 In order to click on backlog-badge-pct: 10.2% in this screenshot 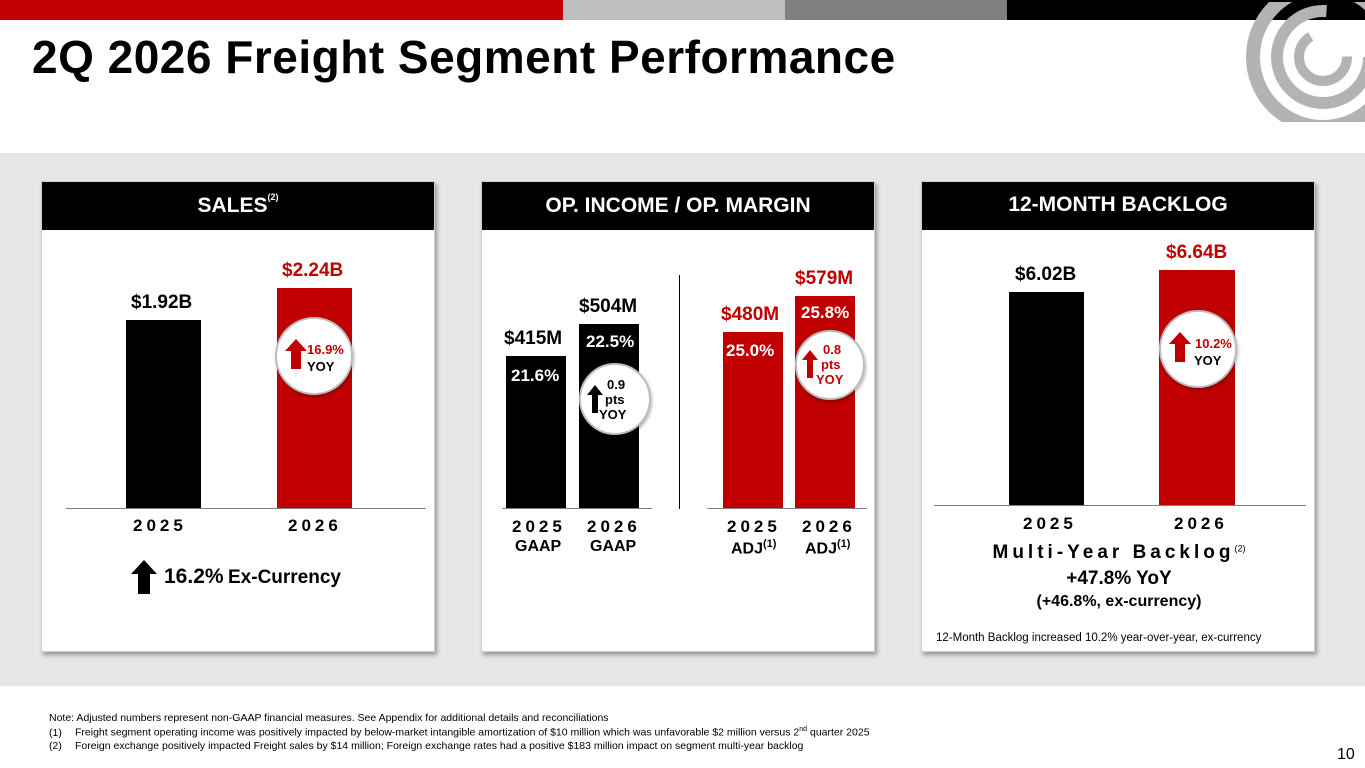, I will do `click(1213, 343)`.